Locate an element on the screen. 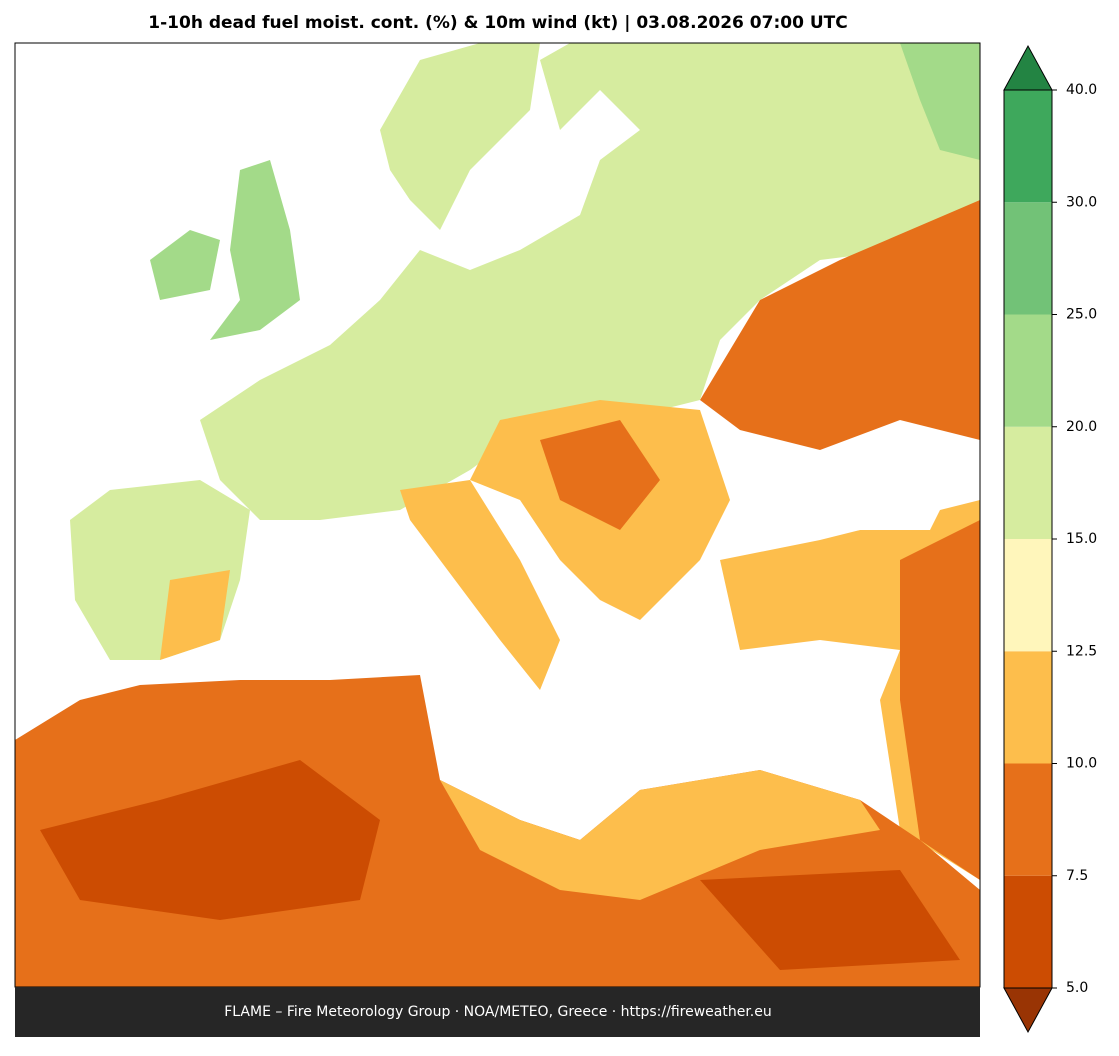 This screenshot has width=1119, height=1056. colorbar-tick-label: 20.0 is located at coordinates (1081, 427).